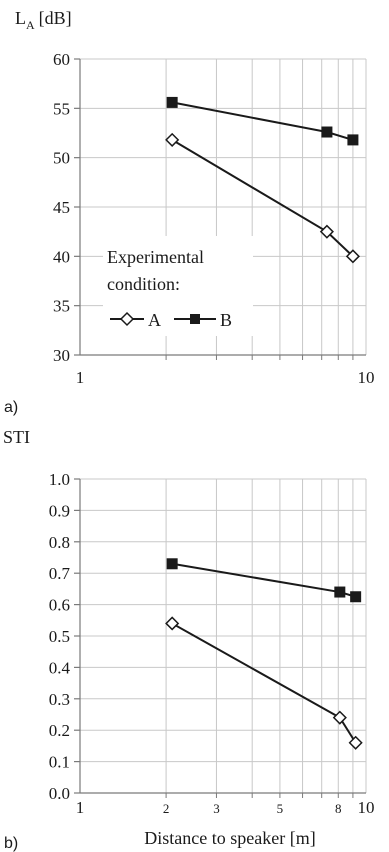 This screenshot has width=389, height=852. I want to click on panel-b-y-ticks: 0.0 0.1 0.2 0.3 0.4 0.5 0.6 0.7 0.8 0.9 1.0, so click(64, 636).